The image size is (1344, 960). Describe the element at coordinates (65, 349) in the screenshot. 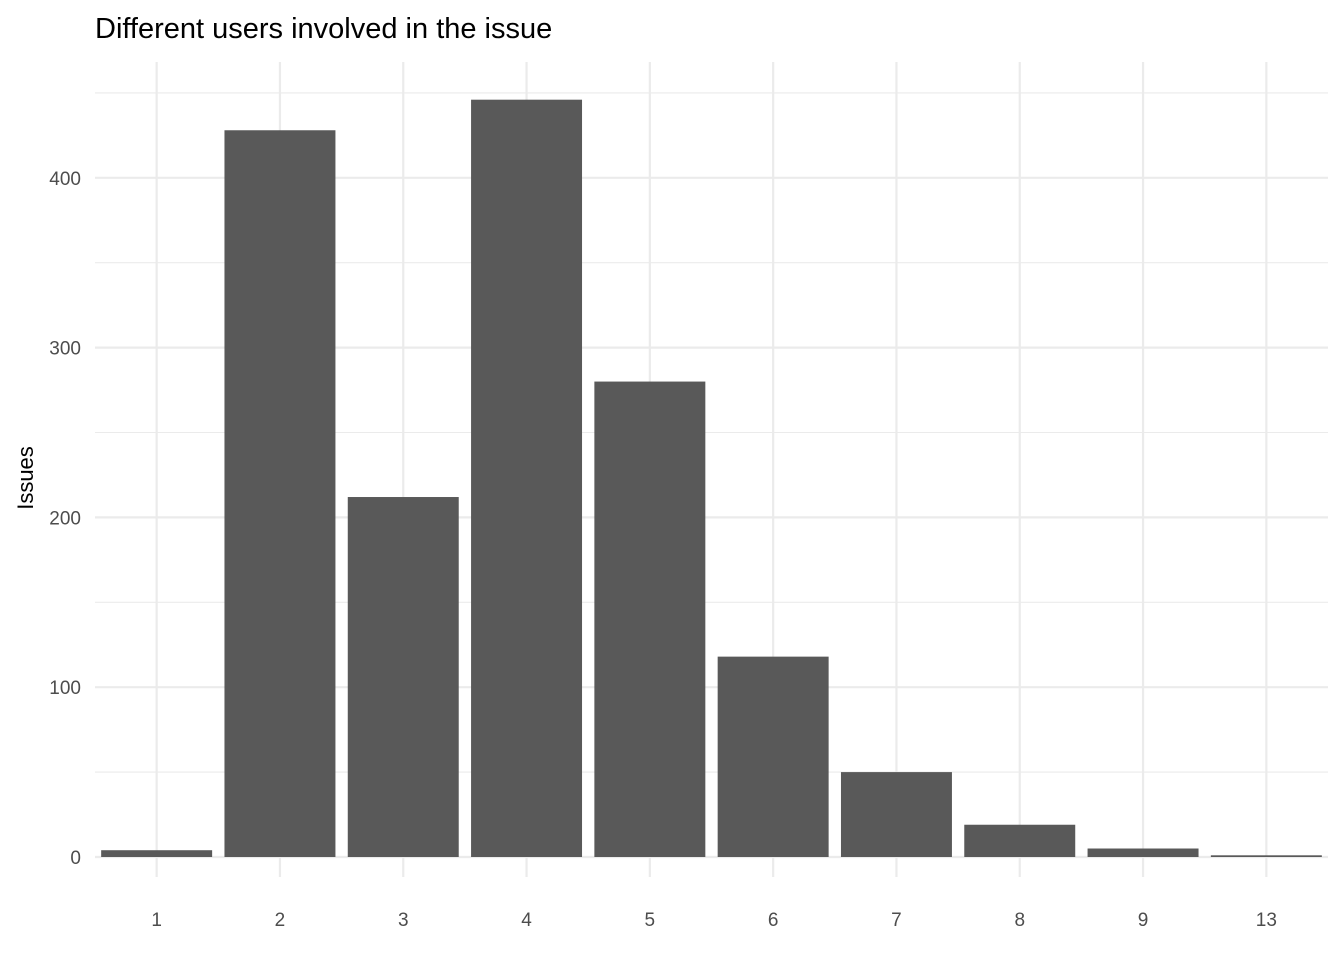

I see `y-tick-label: 300` at that location.